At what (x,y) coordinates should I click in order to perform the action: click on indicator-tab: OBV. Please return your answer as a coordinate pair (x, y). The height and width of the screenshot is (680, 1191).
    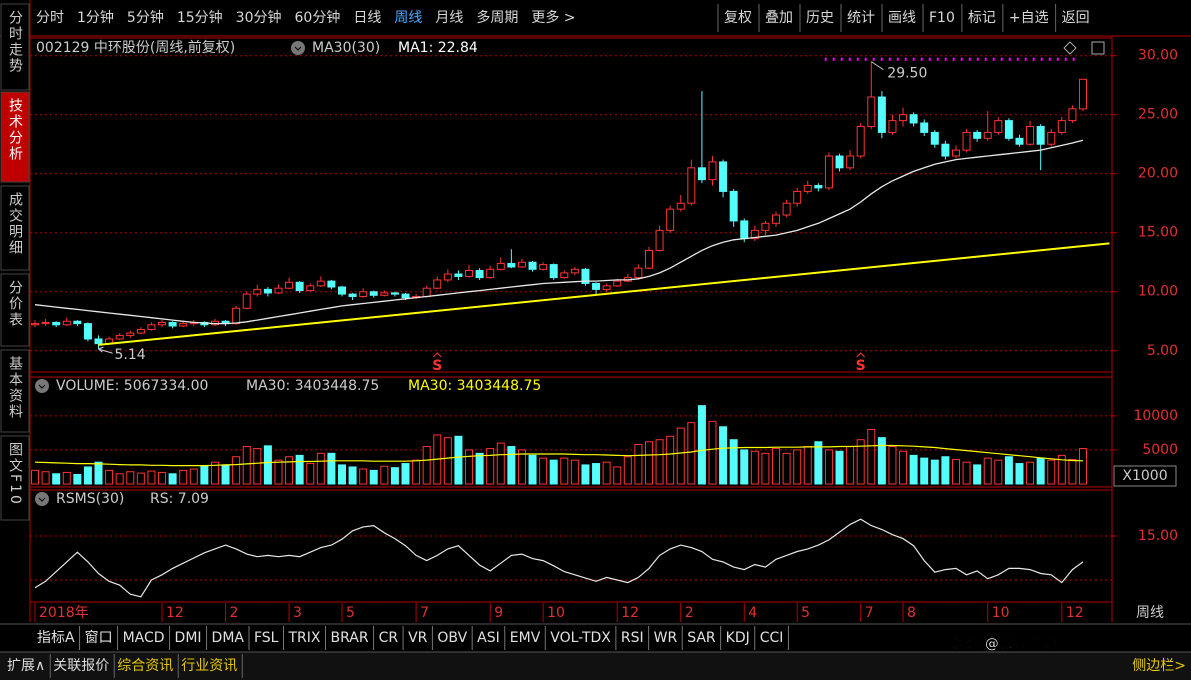
    Looking at the image, I should click on (452, 638).